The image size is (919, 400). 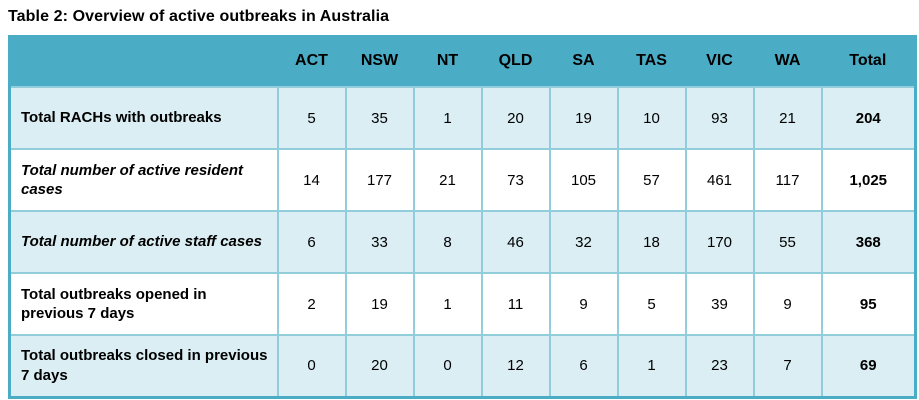 I want to click on column-header-nsw: NSW, so click(x=379, y=61).